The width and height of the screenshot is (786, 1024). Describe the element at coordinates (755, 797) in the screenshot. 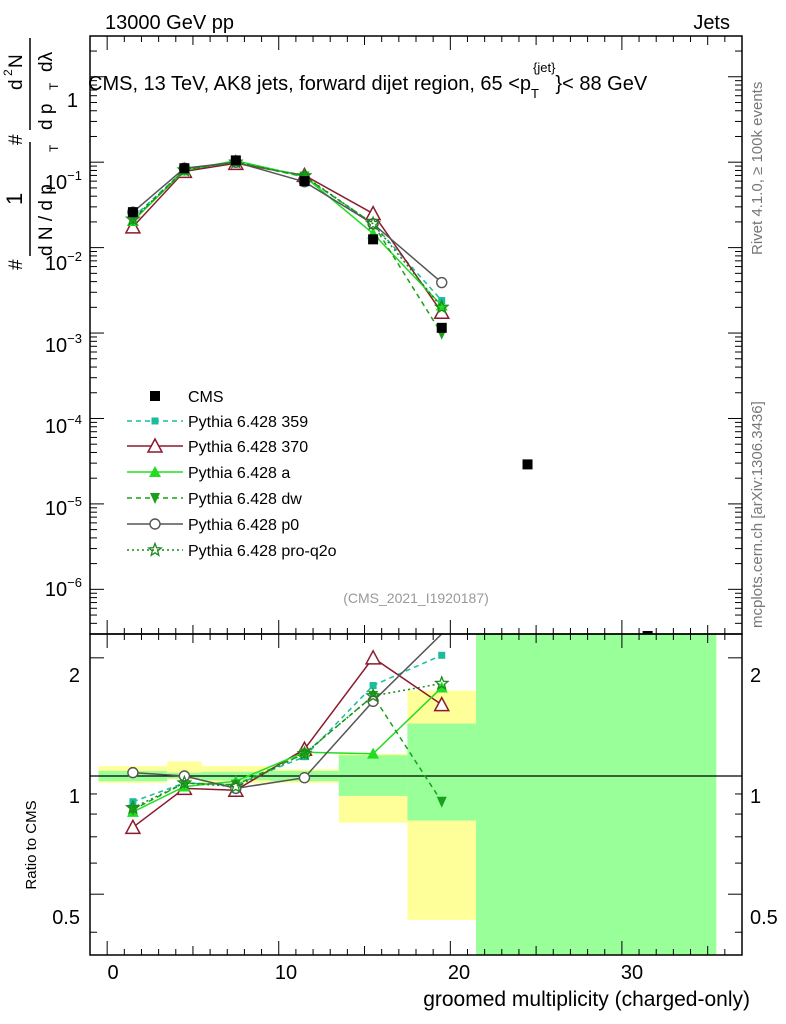

I see `ratio-ytick-label-right: 1` at that location.